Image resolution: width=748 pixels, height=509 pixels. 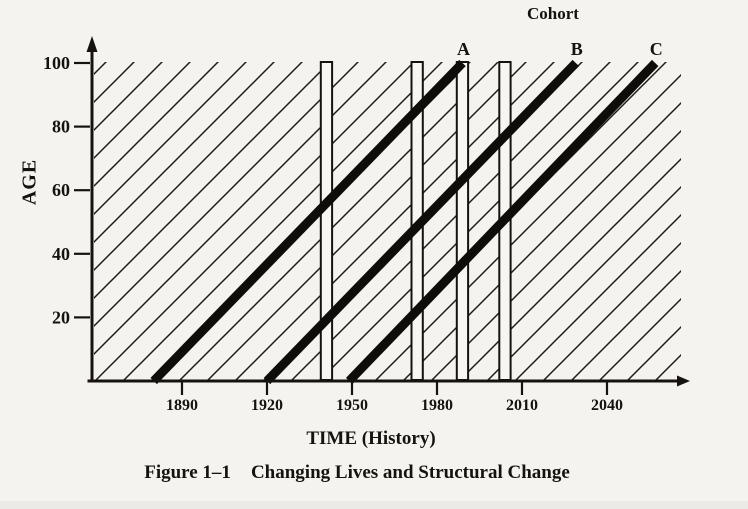 I want to click on x-axis-arrow-icon, so click(x=683, y=381).